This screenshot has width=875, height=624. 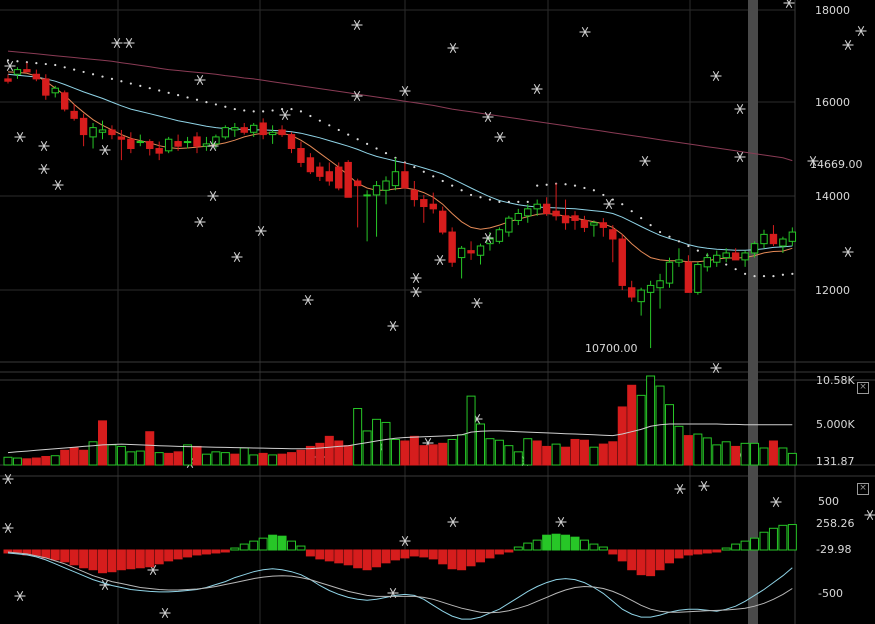 What do you see at coordinates (400, 438) in the screenshot?
I see `volume-moving-average` at bounding box center [400, 438].